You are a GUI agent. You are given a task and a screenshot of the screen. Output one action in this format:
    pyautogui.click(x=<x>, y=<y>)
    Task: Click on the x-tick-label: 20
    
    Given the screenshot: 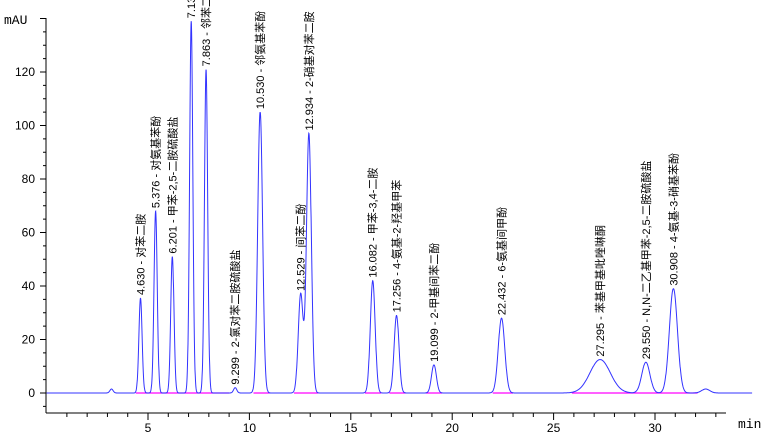 What is the action you would take?
    pyautogui.click(x=453, y=428)
    